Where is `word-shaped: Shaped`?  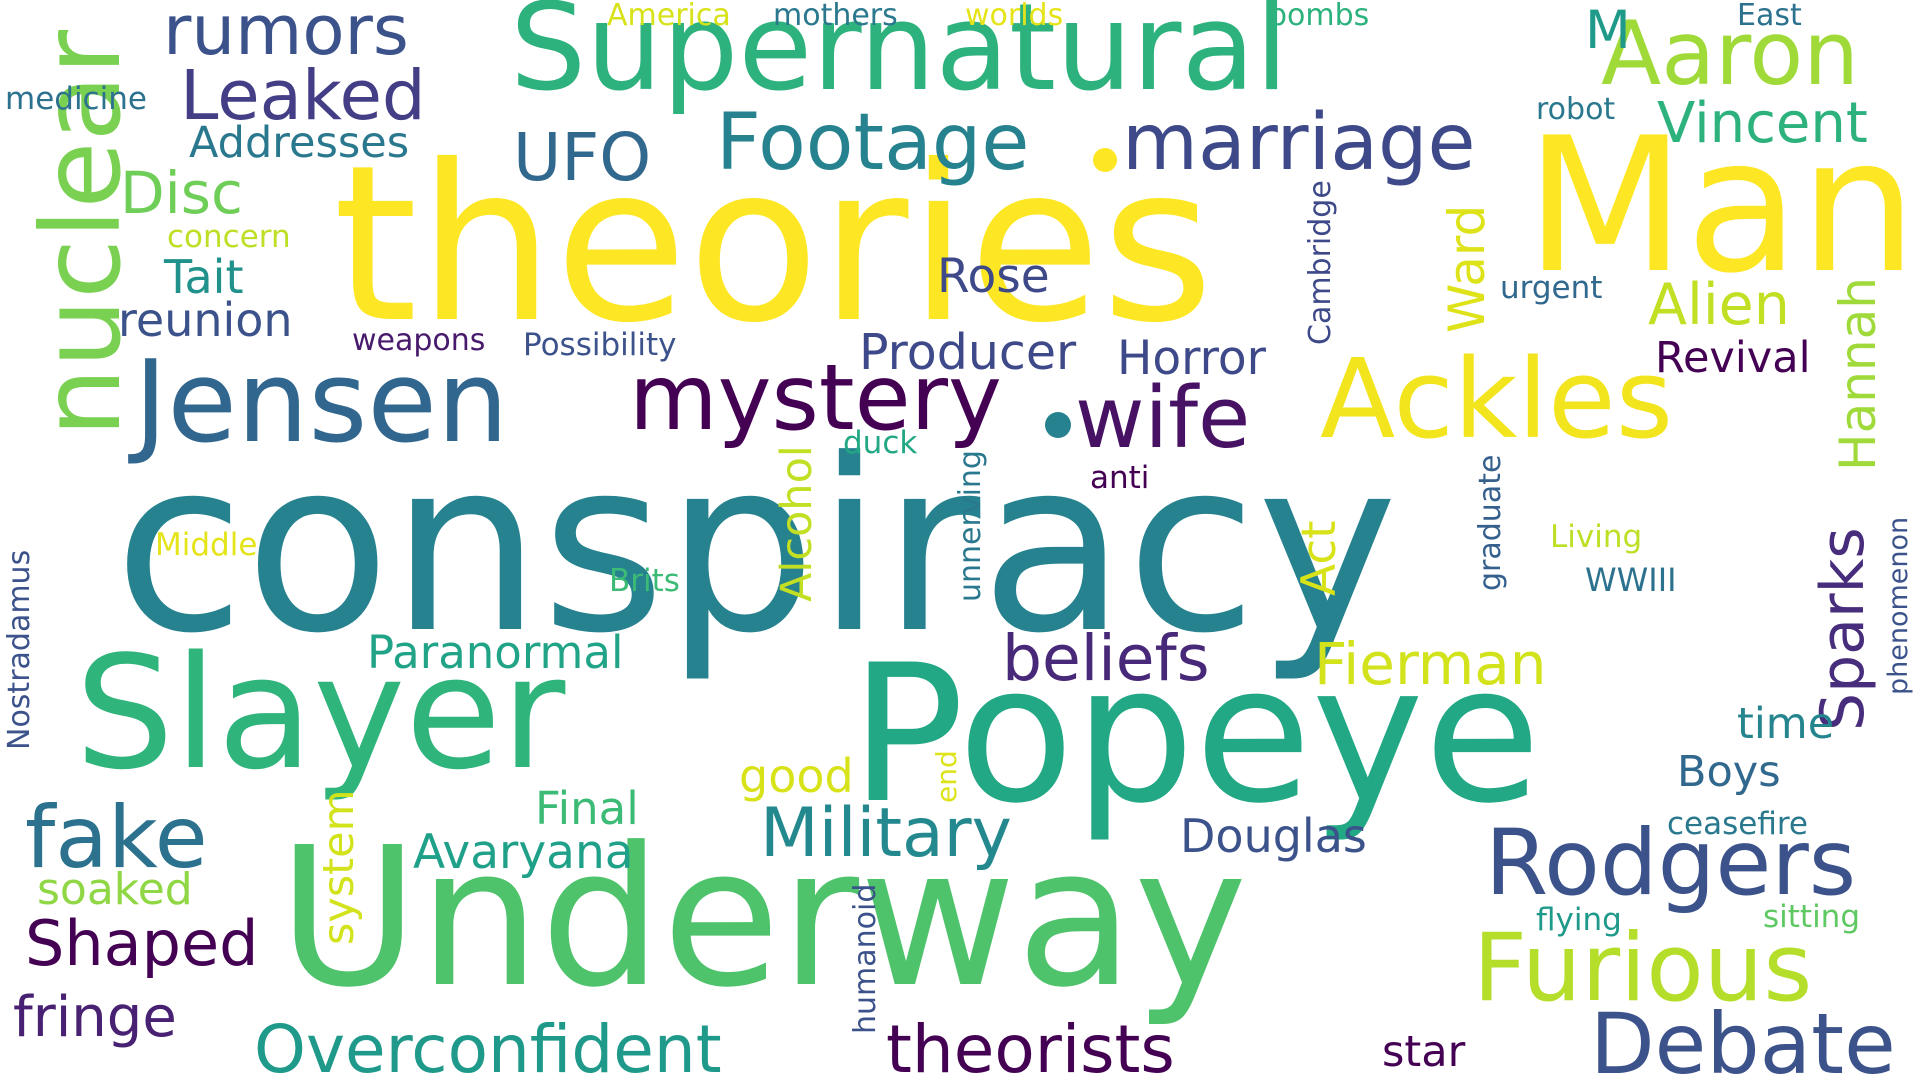
word-shaped: Shaped is located at coordinates (142, 943).